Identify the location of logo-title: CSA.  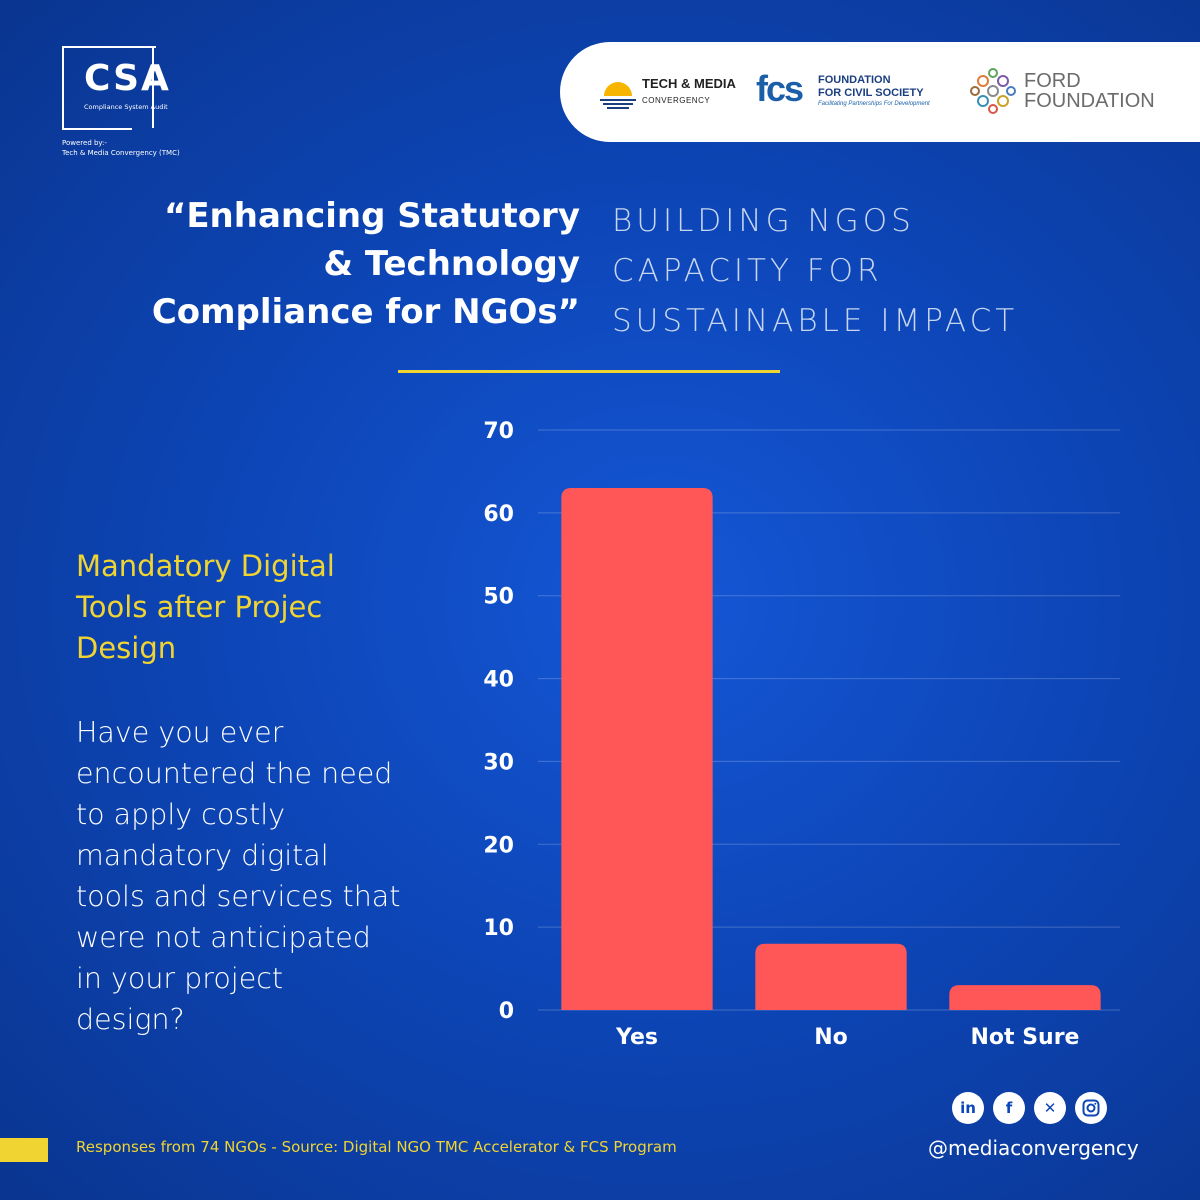
(127, 78).